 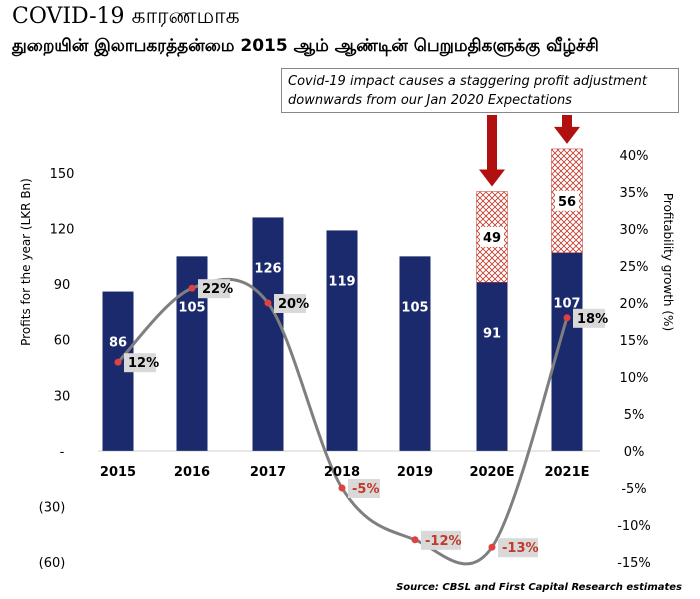 I want to click on bar-value-label: 107, so click(x=566, y=304).